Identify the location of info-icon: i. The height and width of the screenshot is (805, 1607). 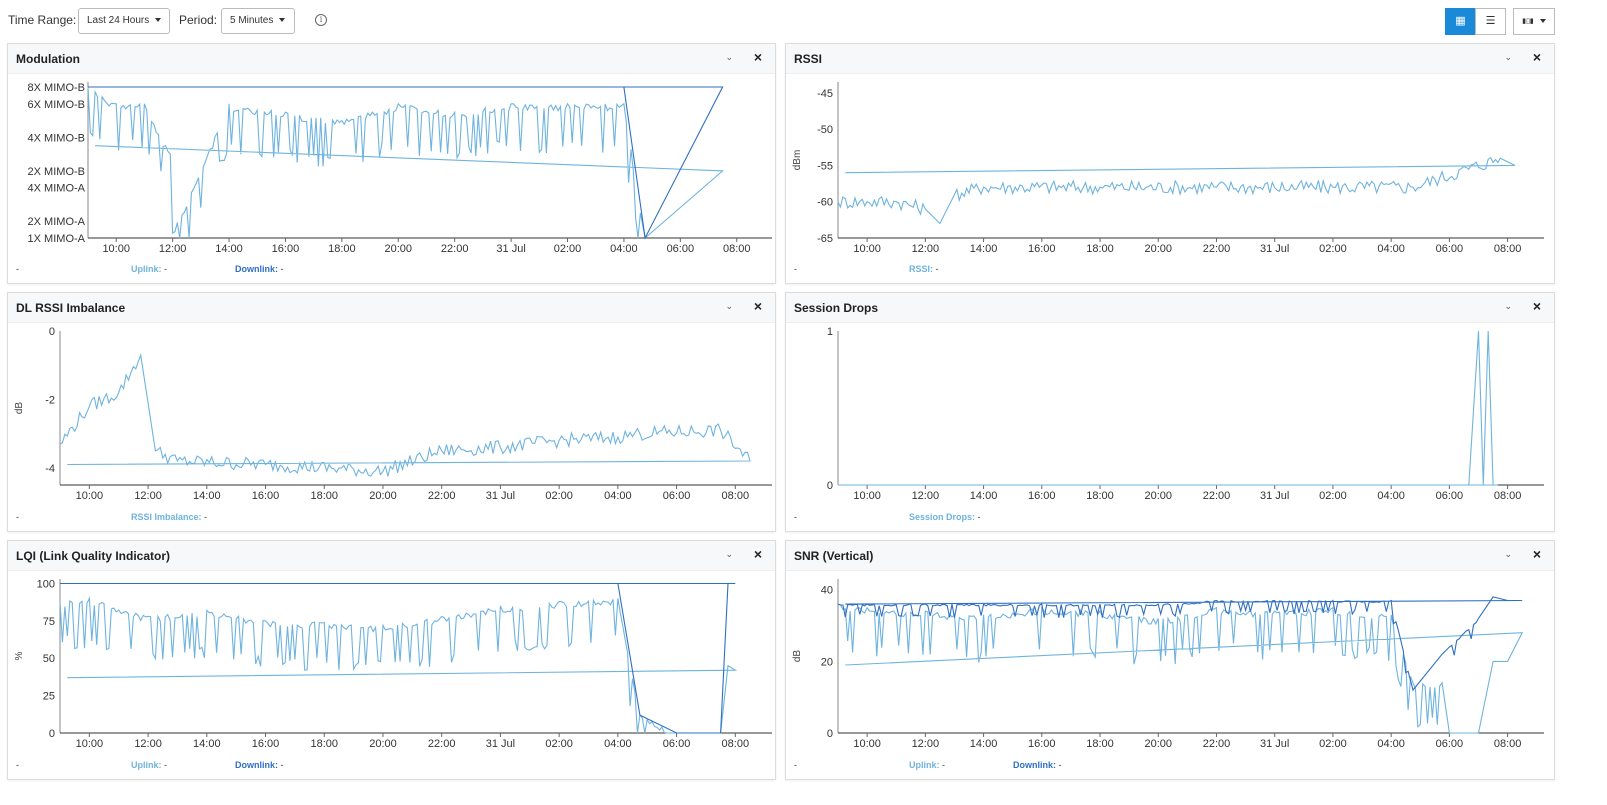
(321, 20).